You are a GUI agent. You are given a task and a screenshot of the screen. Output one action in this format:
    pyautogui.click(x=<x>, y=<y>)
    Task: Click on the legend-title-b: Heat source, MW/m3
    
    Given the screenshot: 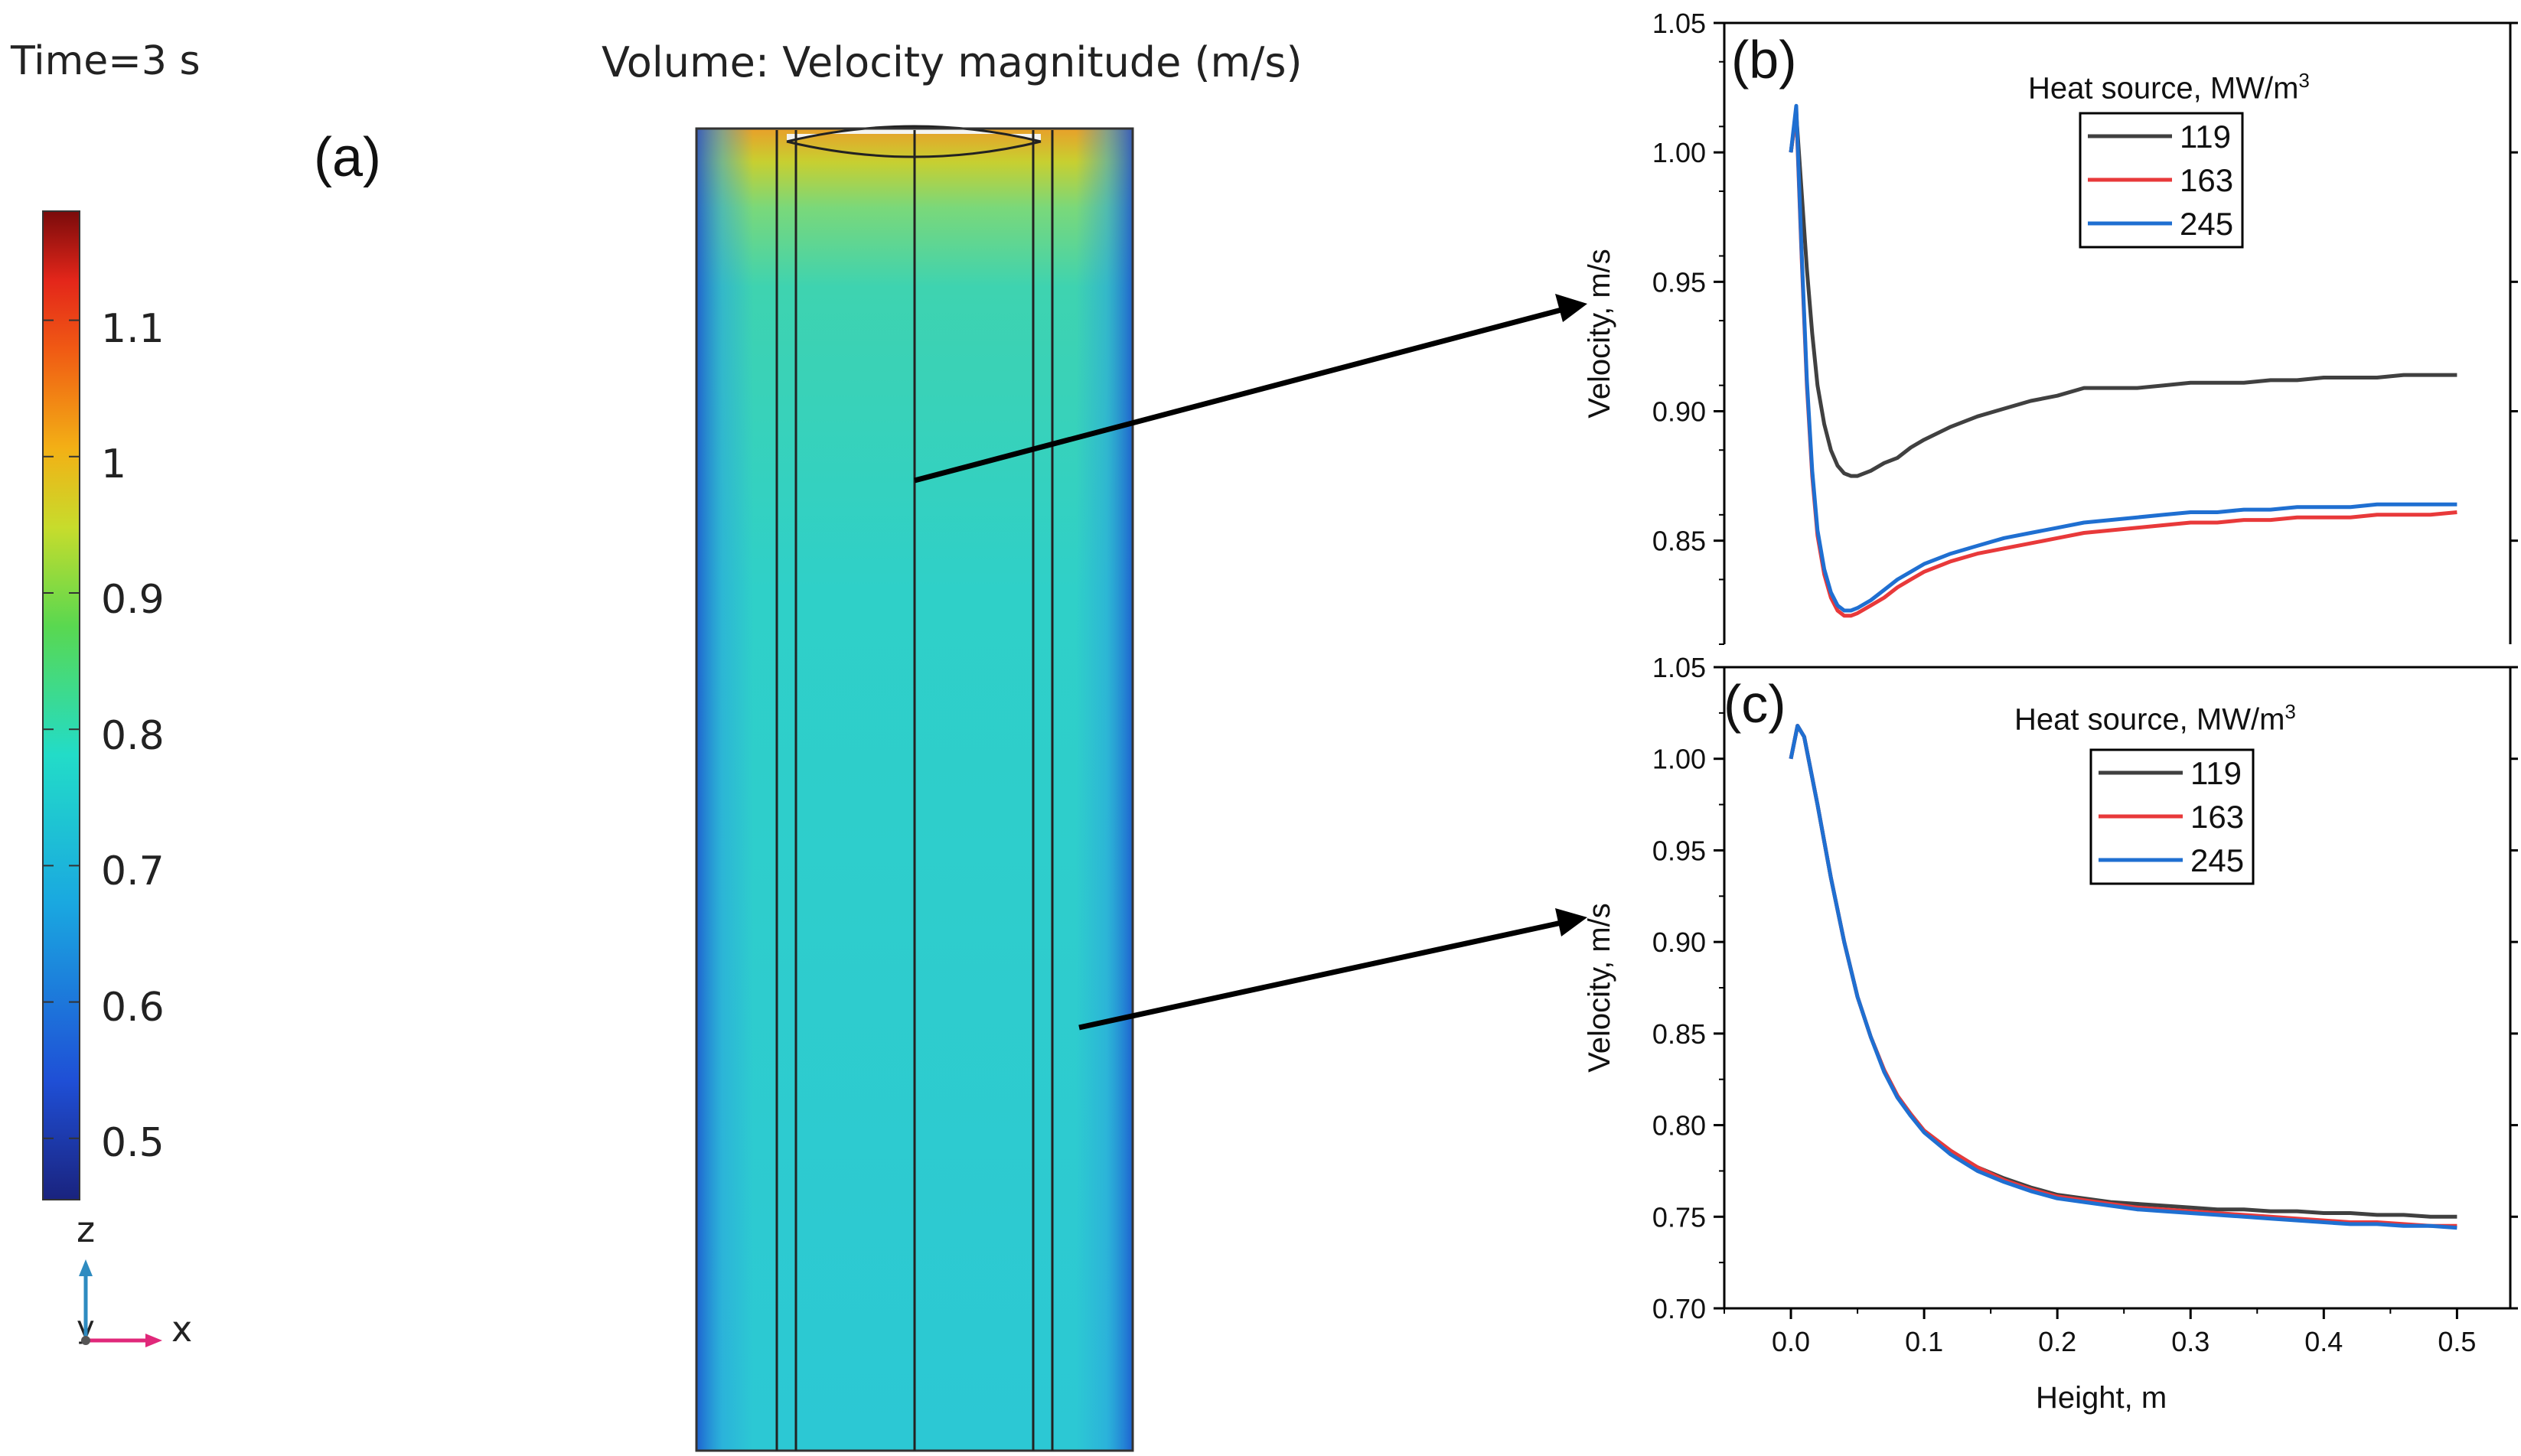 What is the action you would take?
    pyautogui.click(x=2169, y=87)
    